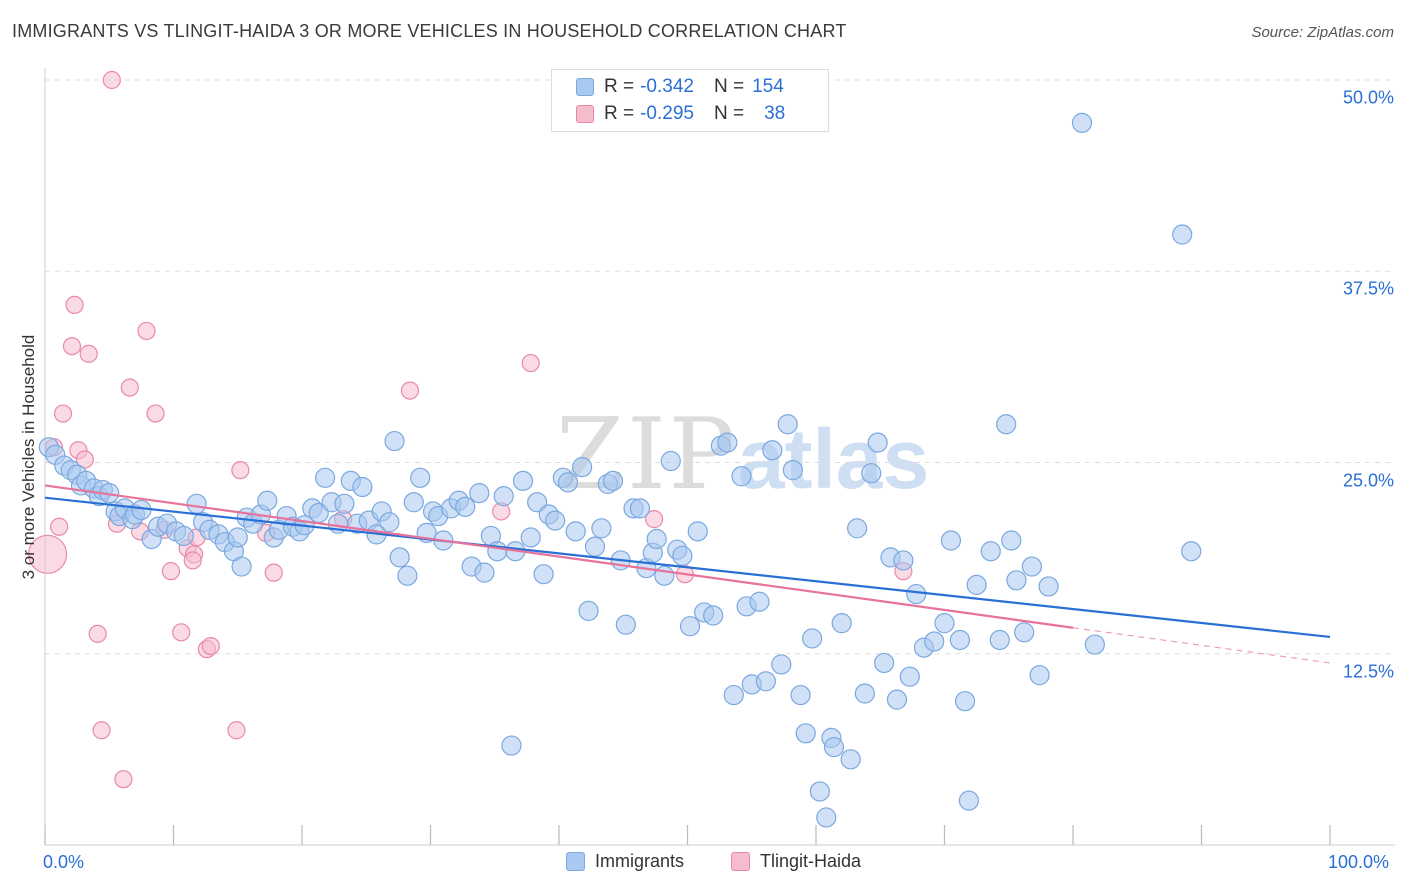 This screenshot has height=892, width=1406. I want to click on watermark-zip: ZIP, so click(647, 455).